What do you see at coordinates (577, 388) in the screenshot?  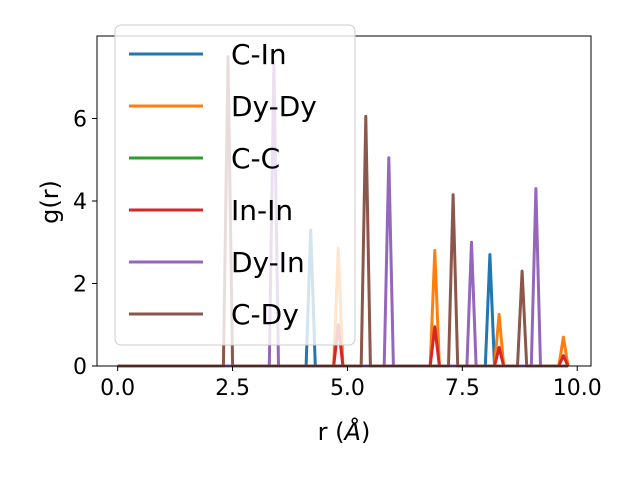 I see `x-tick-label: 10.0` at bounding box center [577, 388].